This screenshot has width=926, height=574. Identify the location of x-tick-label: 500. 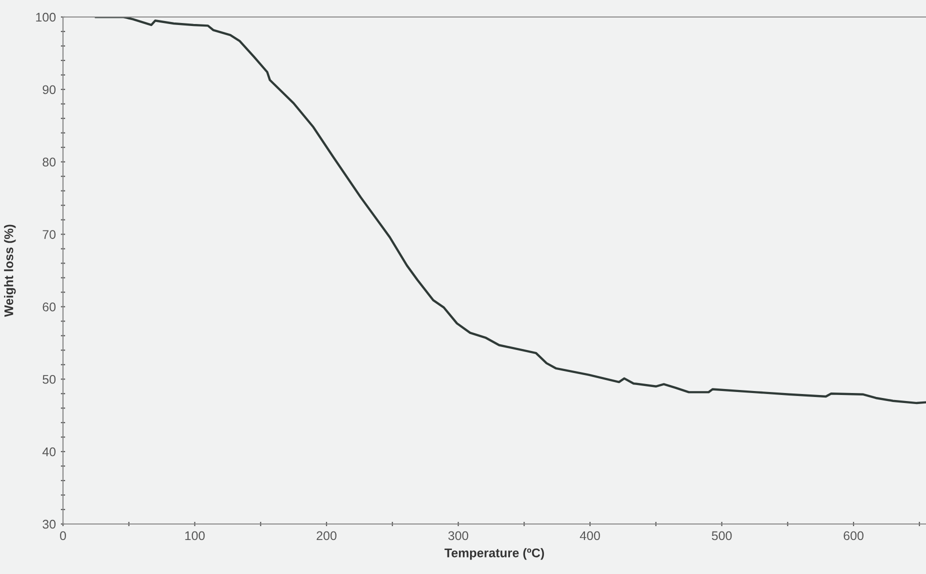
(722, 535).